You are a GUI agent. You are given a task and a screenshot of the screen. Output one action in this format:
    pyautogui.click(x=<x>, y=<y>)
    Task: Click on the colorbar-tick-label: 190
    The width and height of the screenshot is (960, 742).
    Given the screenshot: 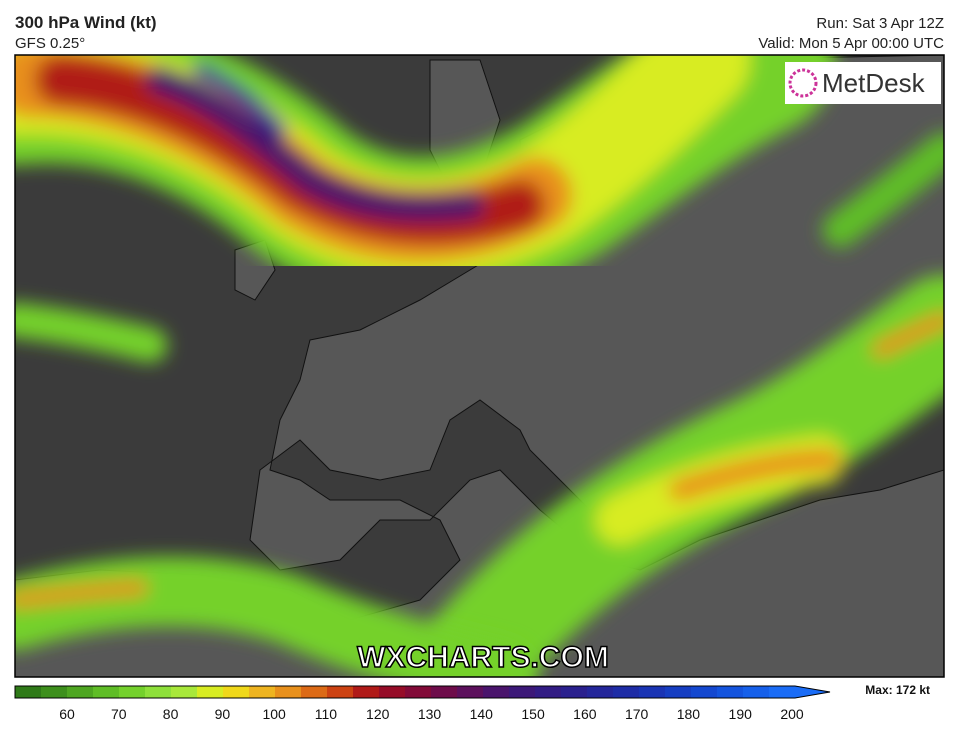 What is the action you would take?
    pyautogui.click(x=741, y=714)
    